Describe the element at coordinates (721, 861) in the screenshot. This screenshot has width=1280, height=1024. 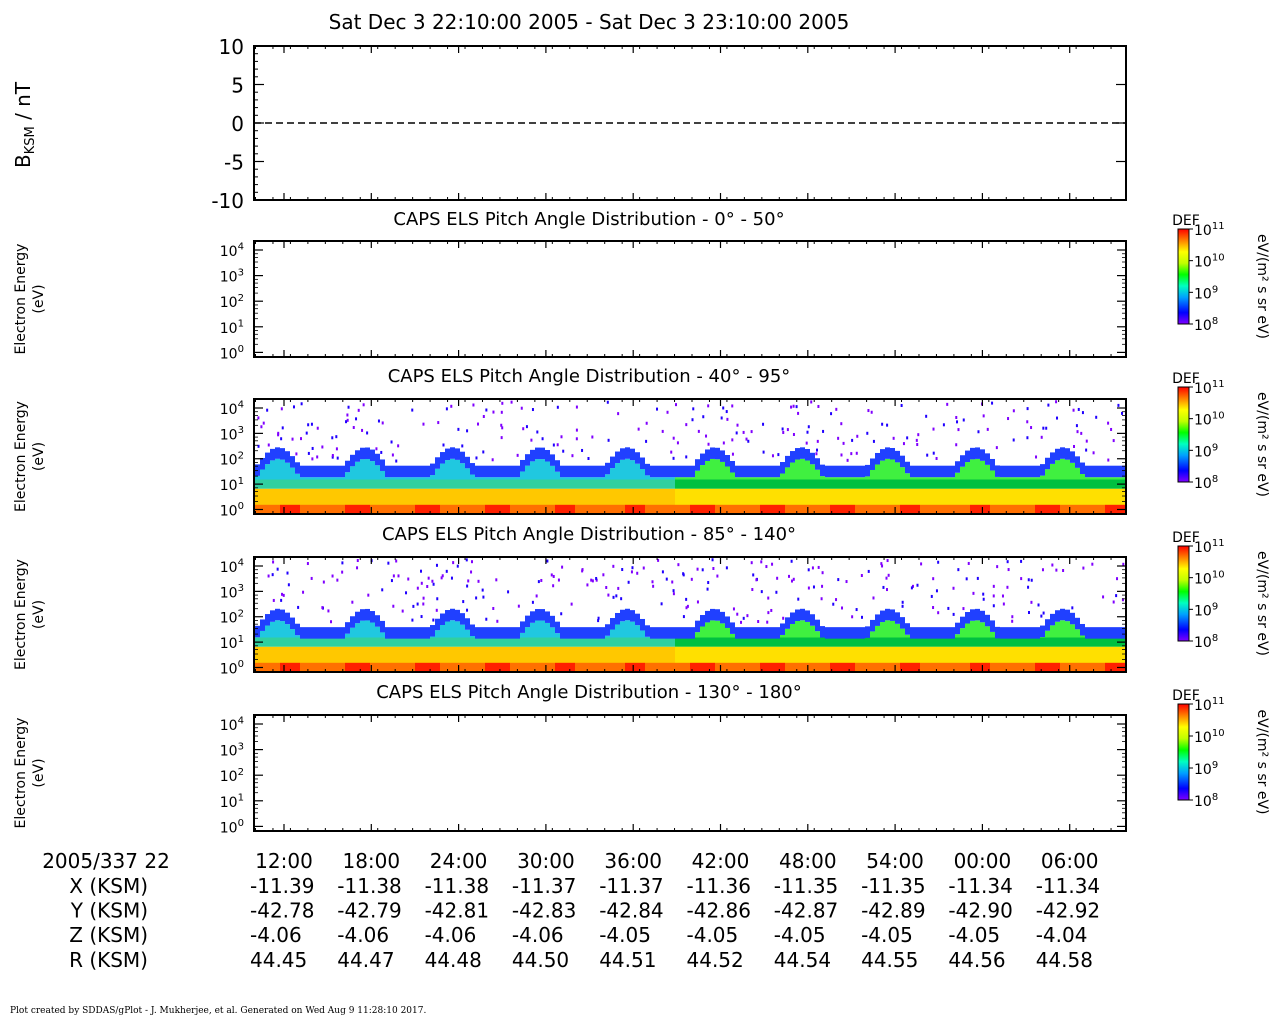
I see `ephemeris-time-label: 42:00` at that location.